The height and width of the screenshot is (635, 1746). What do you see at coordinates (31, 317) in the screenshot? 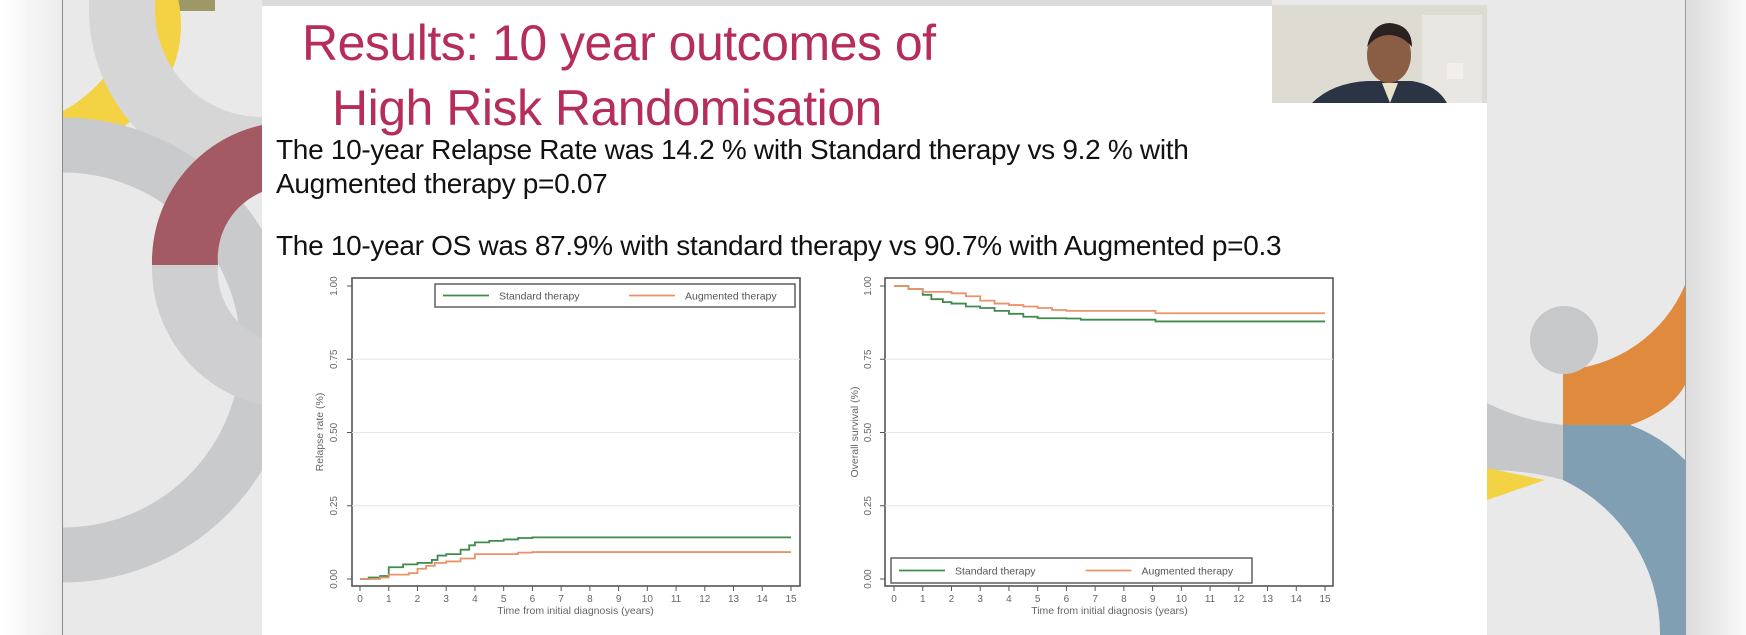
I see `window-edge-left` at bounding box center [31, 317].